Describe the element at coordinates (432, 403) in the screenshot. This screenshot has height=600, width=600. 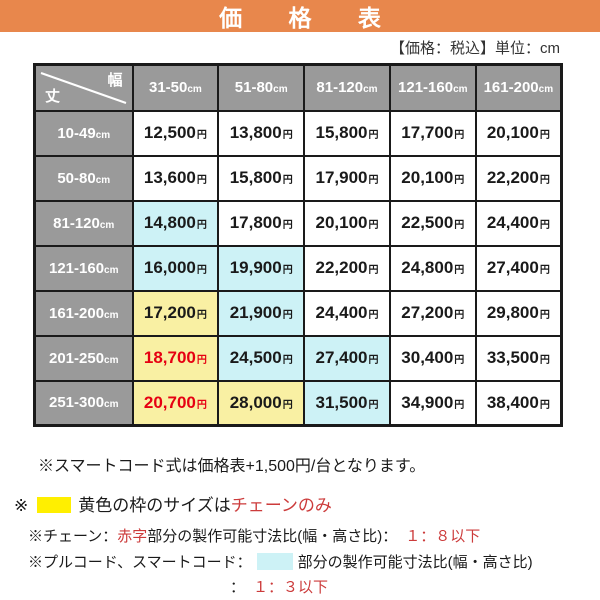
I see `price-cell: 34,900円` at that location.